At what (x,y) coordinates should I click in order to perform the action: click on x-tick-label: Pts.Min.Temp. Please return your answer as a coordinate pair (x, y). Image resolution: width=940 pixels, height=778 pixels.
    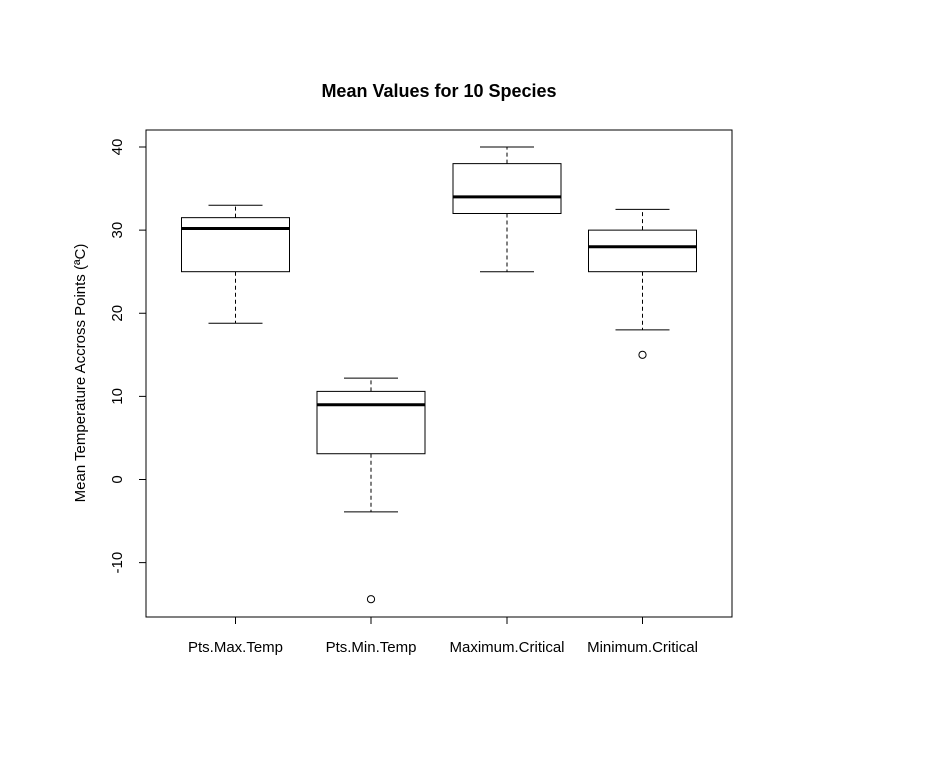
    Looking at the image, I should click on (371, 647).